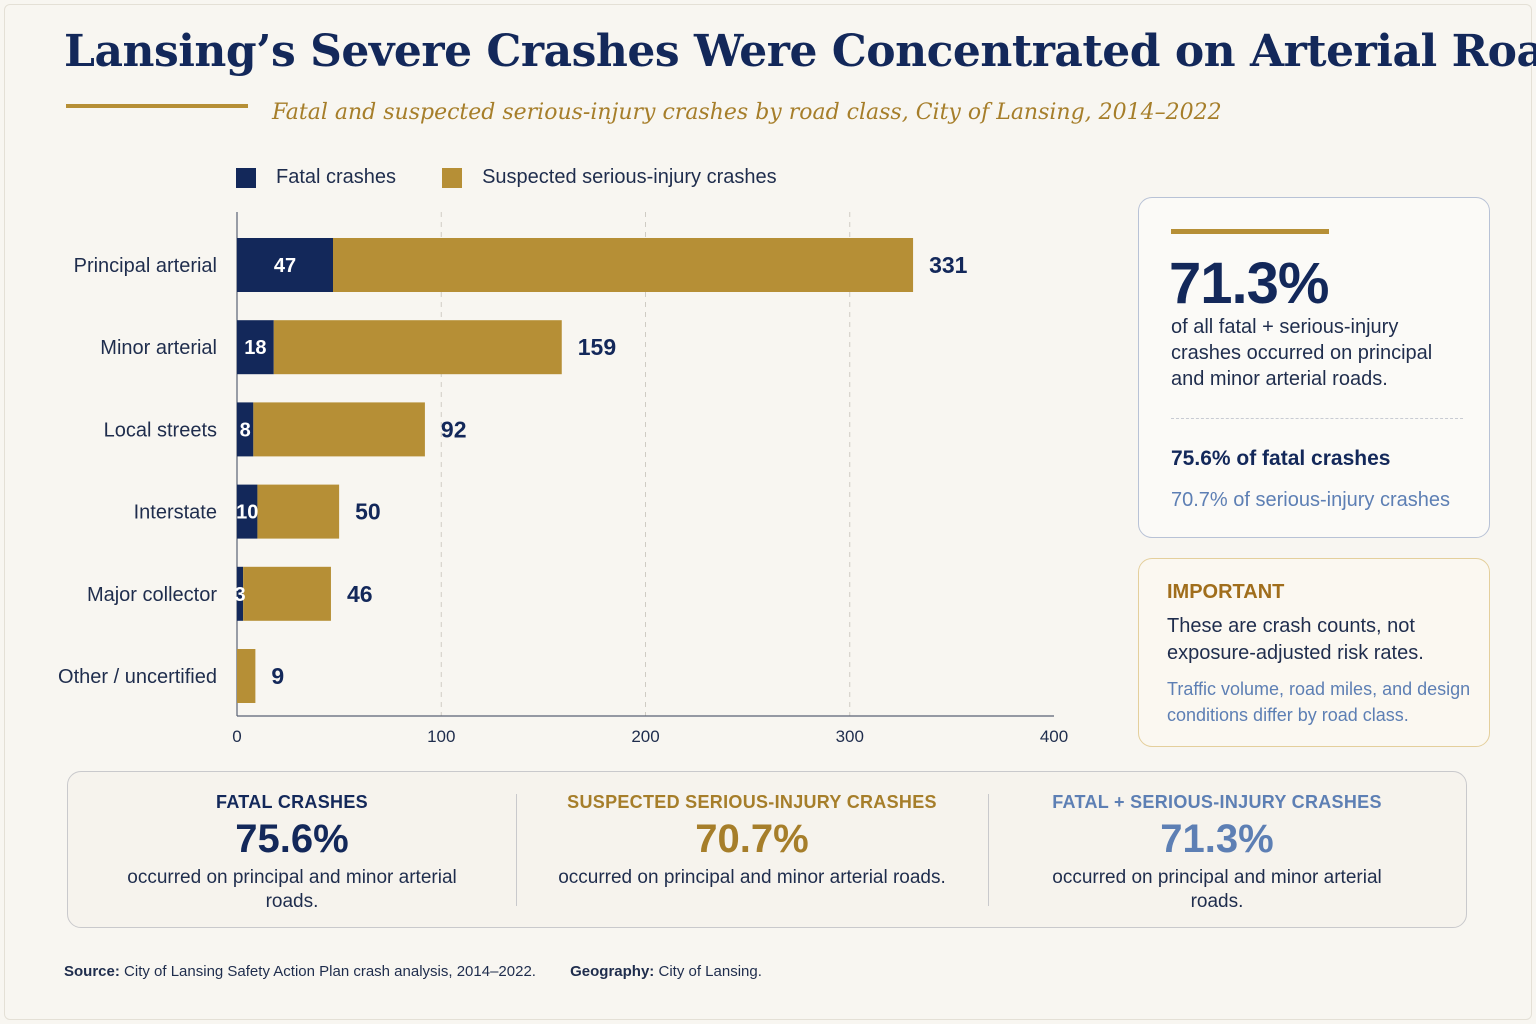 This screenshot has height=1024, width=1536. I want to click on note-heading: IMPORTANT, so click(1226, 592).